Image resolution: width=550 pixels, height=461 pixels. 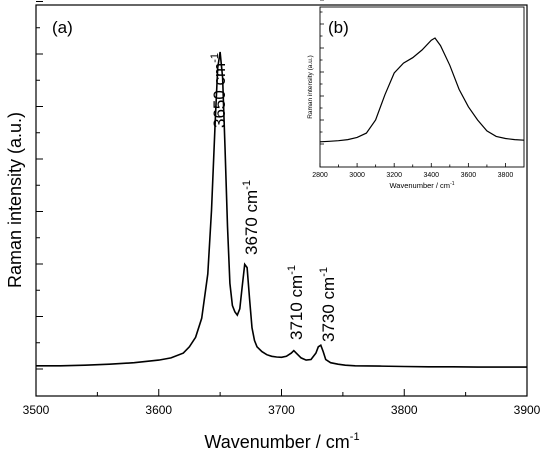 What do you see at coordinates (296, 307) in the screenshot?
I see `peak-label-text: 3710 cm` at bounding box center [296, 307].